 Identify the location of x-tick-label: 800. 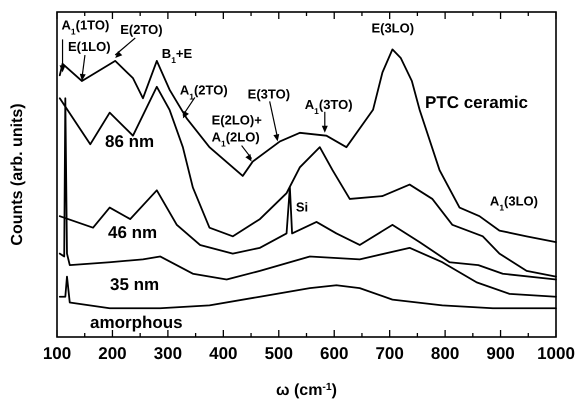
(445, 353).